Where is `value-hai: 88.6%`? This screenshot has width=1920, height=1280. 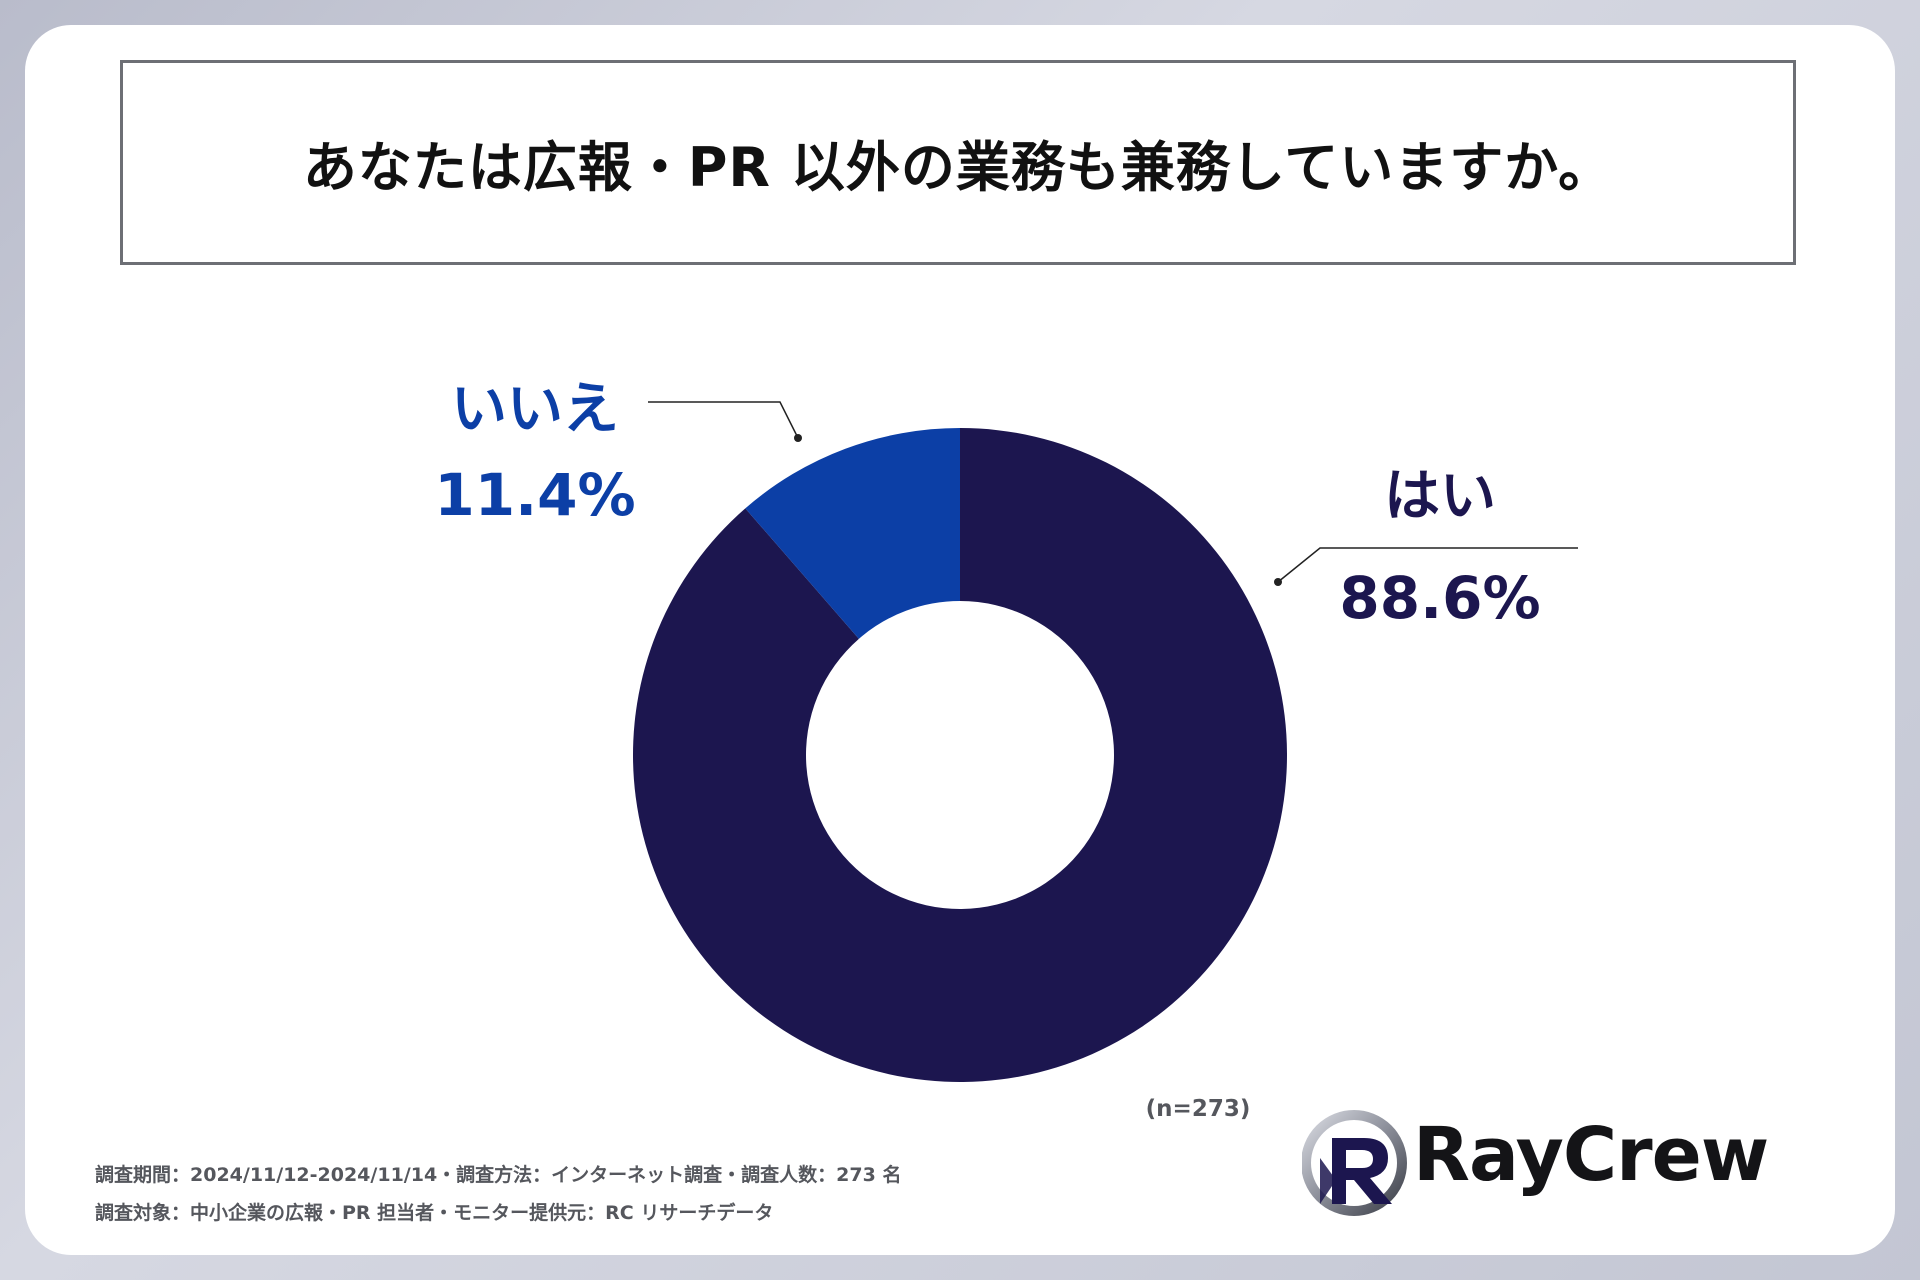 value-hai: 88.6% is located at coordinates (1439, 598).